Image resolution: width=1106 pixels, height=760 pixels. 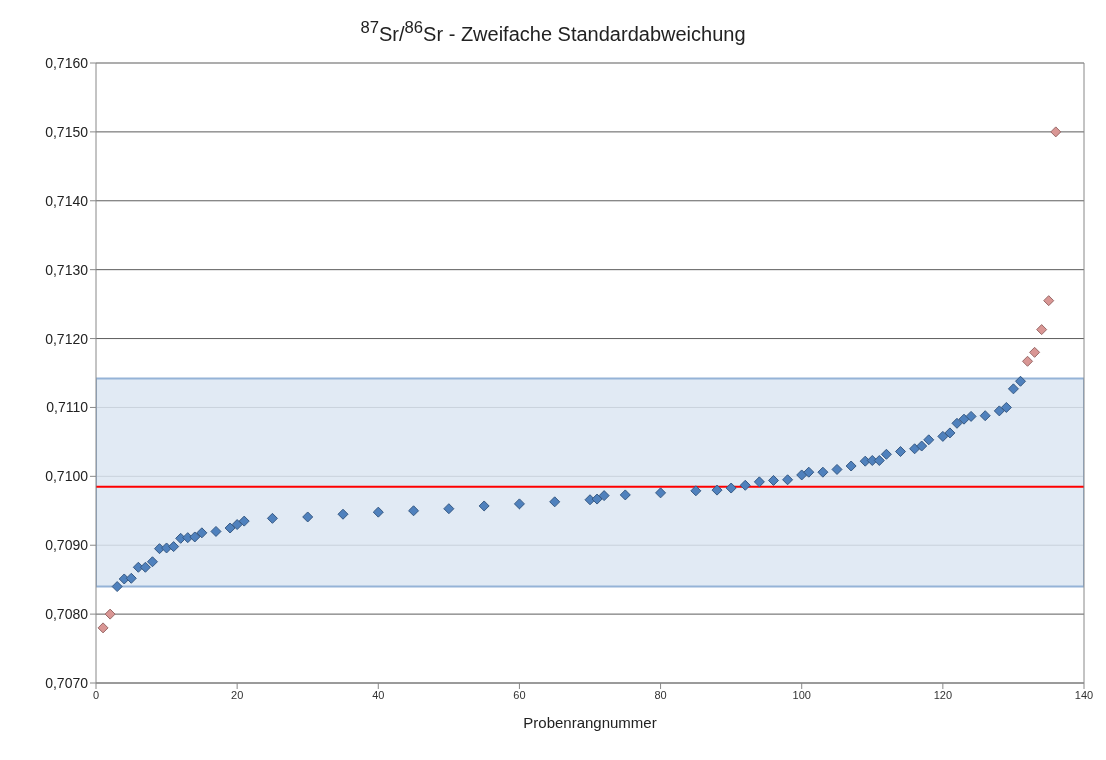 What do you see at coordinates (237, 694) in the screenshot?
I see `x-tick-label: 20` at bounding box center [237, 694].